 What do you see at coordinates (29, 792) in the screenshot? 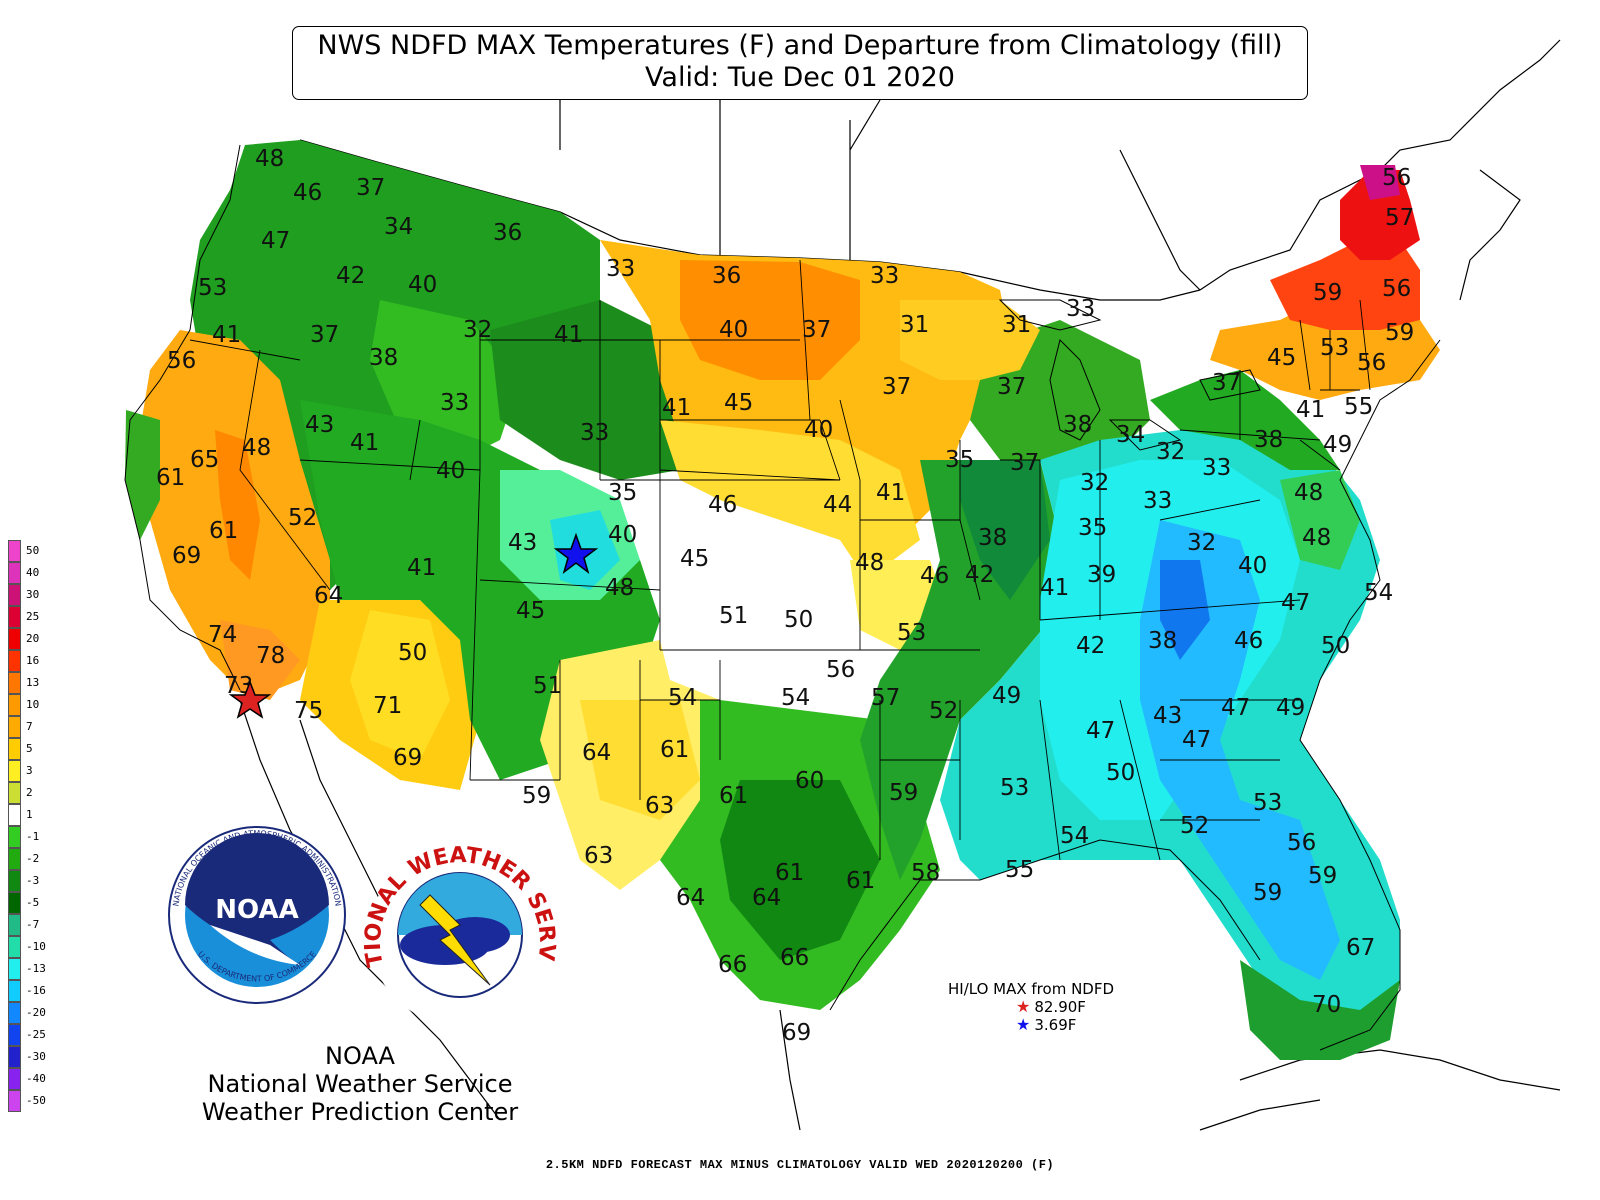
I see `legend-label: 2` at bounding box center [29, 792].